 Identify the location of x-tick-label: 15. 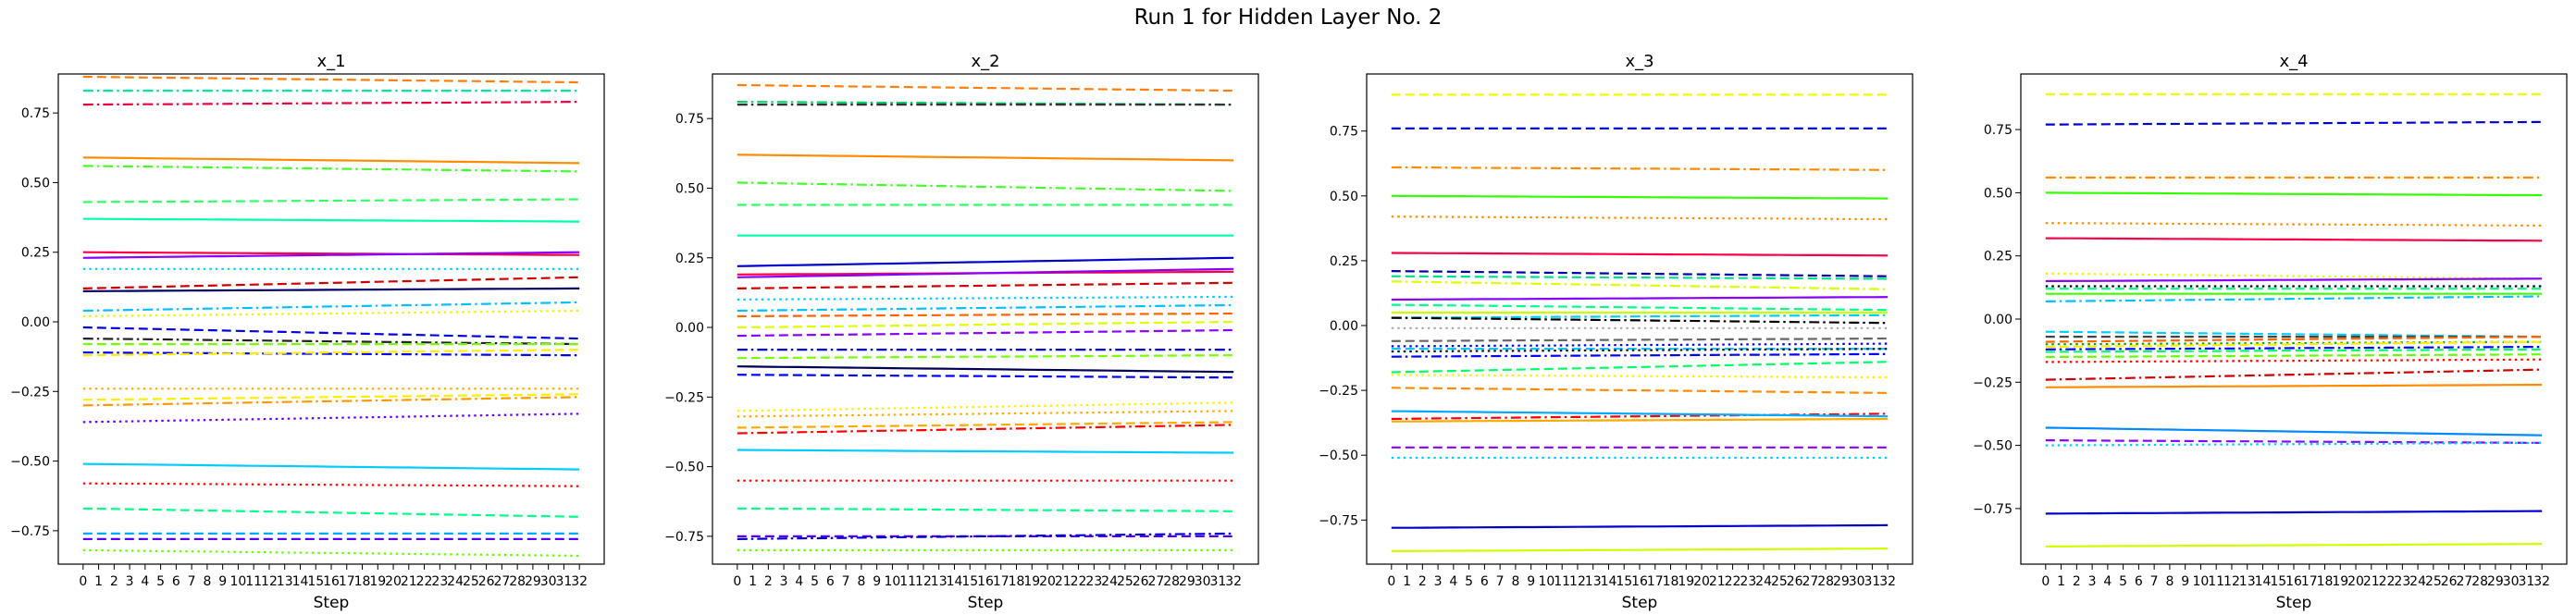
(315, 581).